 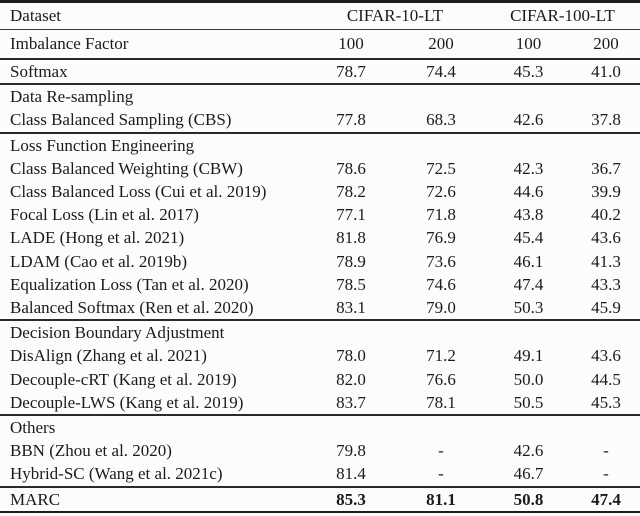 What do you see at coordinates (606, 43) in the screenshot?
I see `imbalance-value: 200` at bounding box center [606, 43].